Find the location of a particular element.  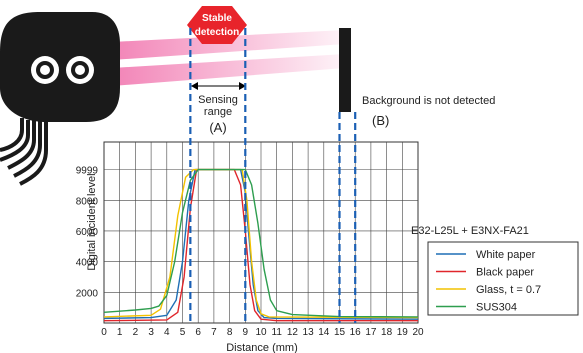

x-tick-label: 4 is located at coordinates (167, 332).